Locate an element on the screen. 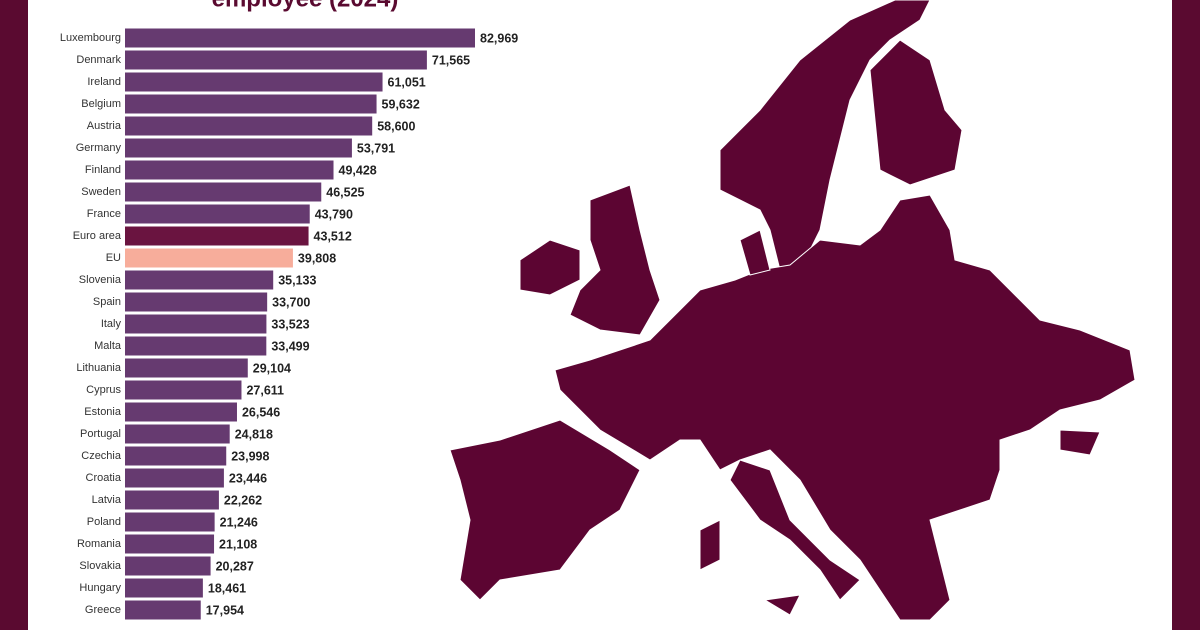 This screenshot has height=630, width=1200. value-label: 49,428 is located at coordinates (358, 170).